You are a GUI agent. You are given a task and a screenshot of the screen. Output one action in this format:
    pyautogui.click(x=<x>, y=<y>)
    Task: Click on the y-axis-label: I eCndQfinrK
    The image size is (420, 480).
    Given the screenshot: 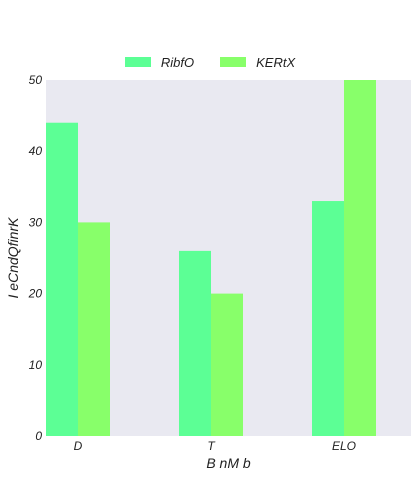 What is the action you would take?
    pyautogui.click(x=13, y=258)
    